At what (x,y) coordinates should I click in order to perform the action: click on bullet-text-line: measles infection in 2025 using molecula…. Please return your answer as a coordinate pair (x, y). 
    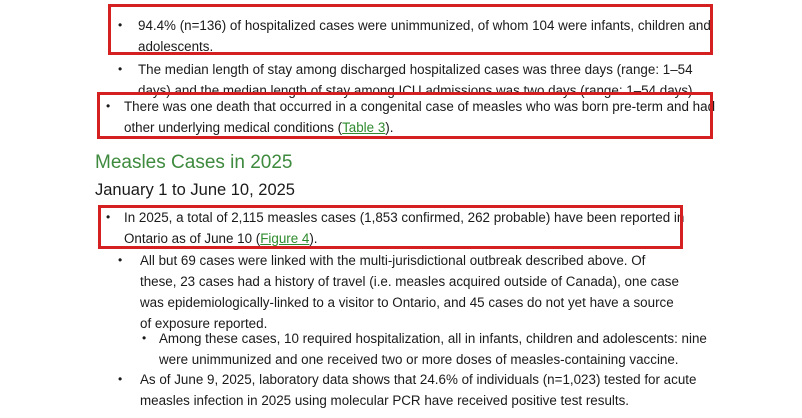
    Looking at the image, I should click on (385, 400).